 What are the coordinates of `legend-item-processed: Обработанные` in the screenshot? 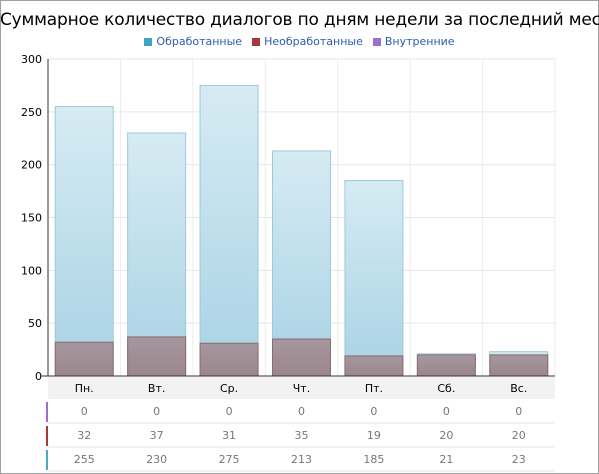 It's located at (193, 41).